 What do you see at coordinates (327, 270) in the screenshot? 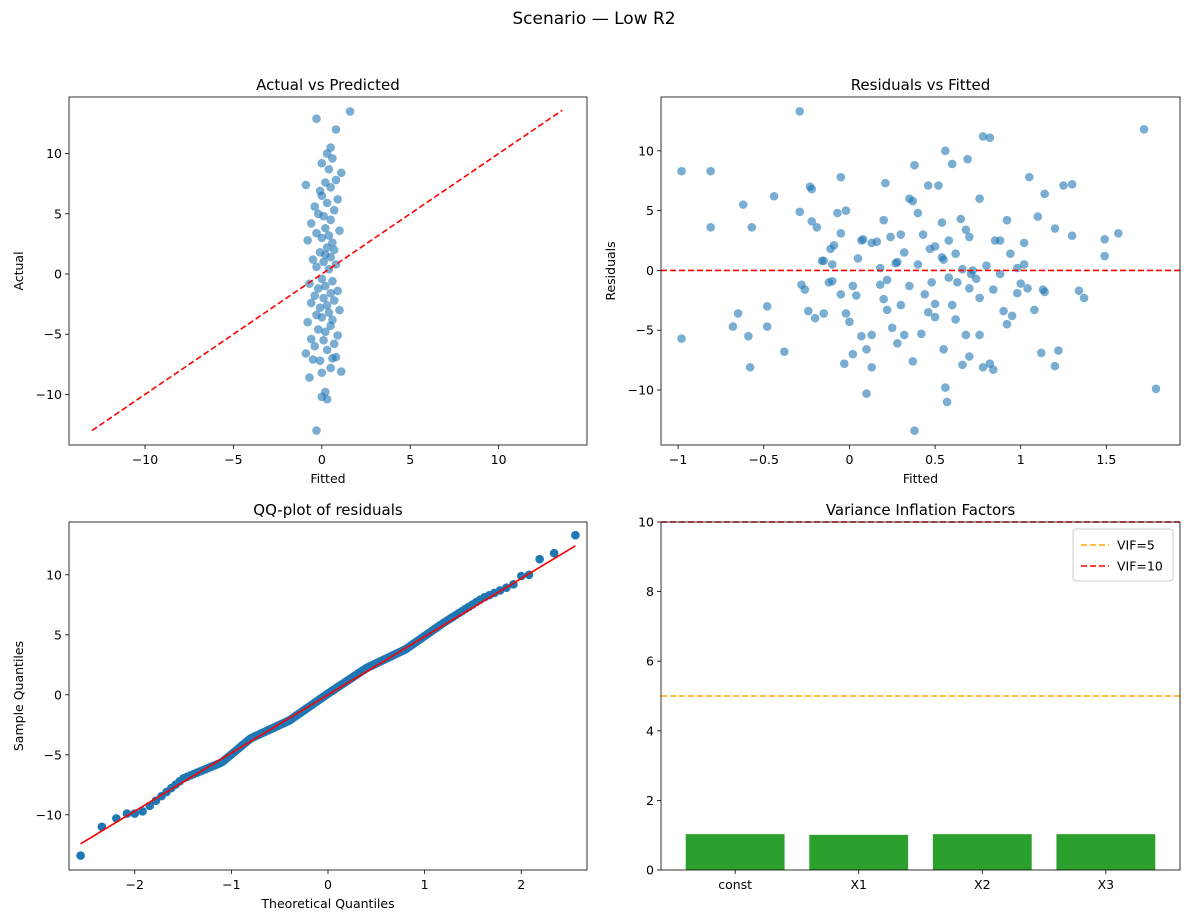
I see `avp-reference-line` at bounding box center [327, 270].